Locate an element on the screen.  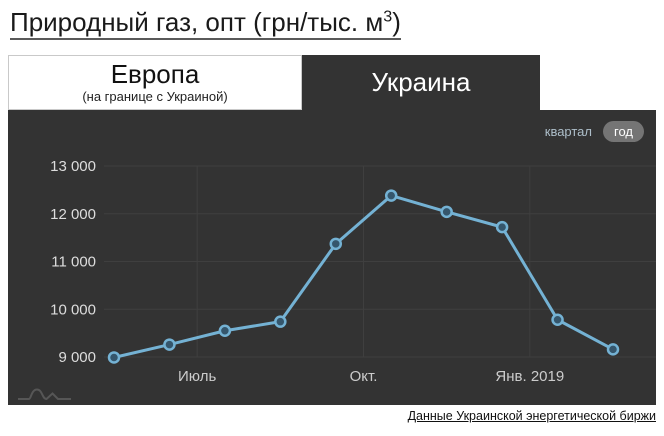
y-axis-tick-label: 11 000 is located at coordinates (73, 262).